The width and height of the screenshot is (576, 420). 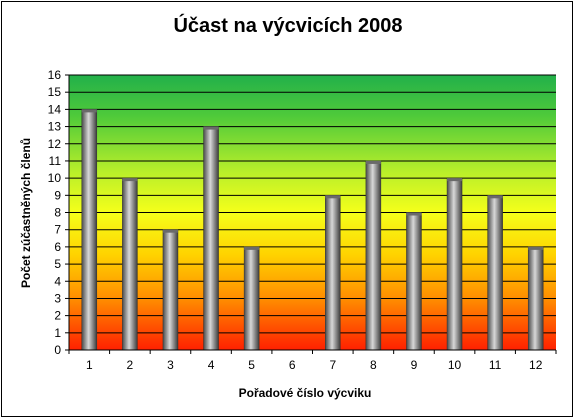 I want to click on x-axis-ticks: 1 2 3 4 5 6 7 8 9 10 11 12, so click(x=312, y=361).